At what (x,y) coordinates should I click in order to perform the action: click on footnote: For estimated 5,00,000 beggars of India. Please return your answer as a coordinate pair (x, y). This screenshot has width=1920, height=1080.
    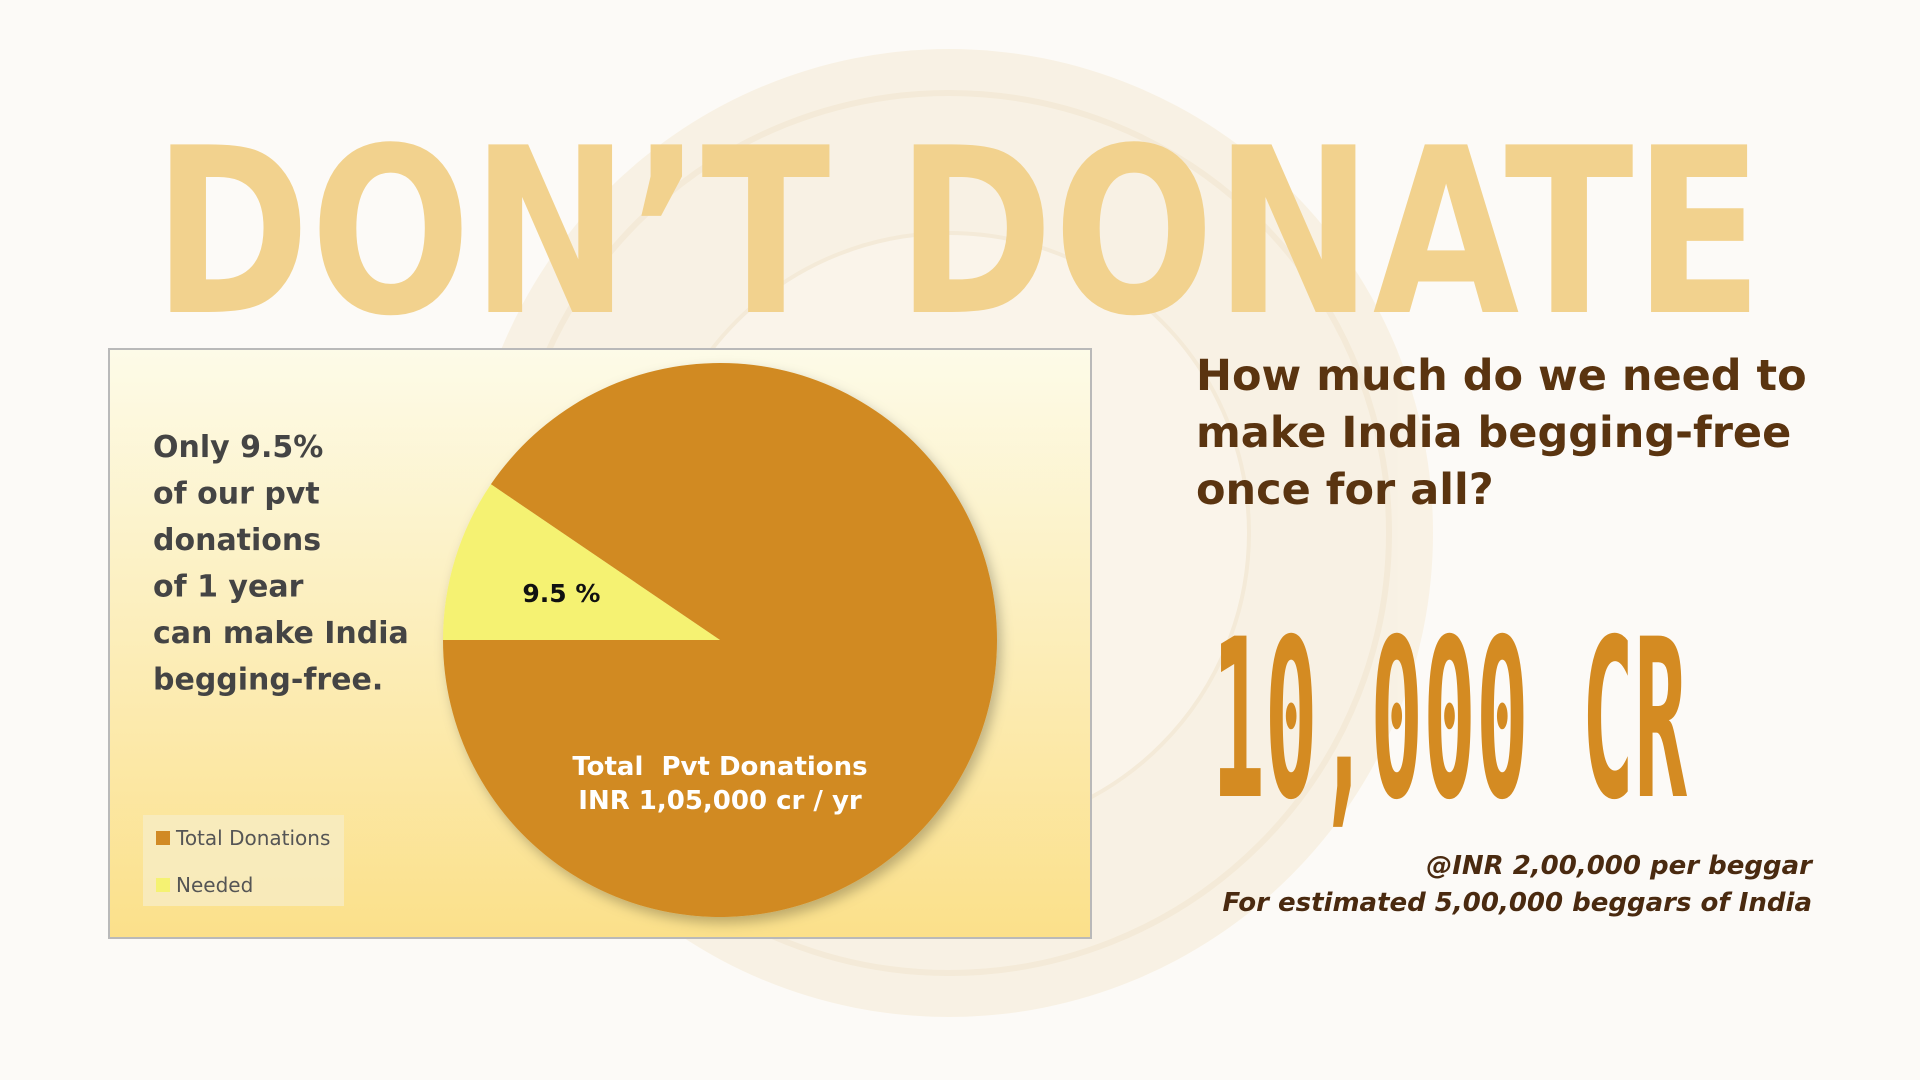
    Looking at the image, I should click on (1517, 903).